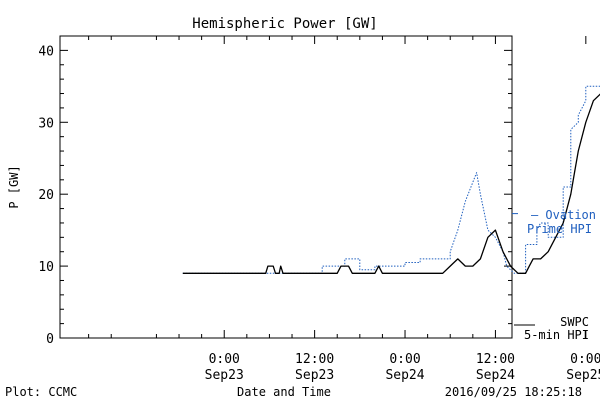 This screenshot has width=600, height=400. What do you see at coordinates (46, 123) in the screenshot?
I see `y-tick-label: 30` at bounding box center [46, 123].